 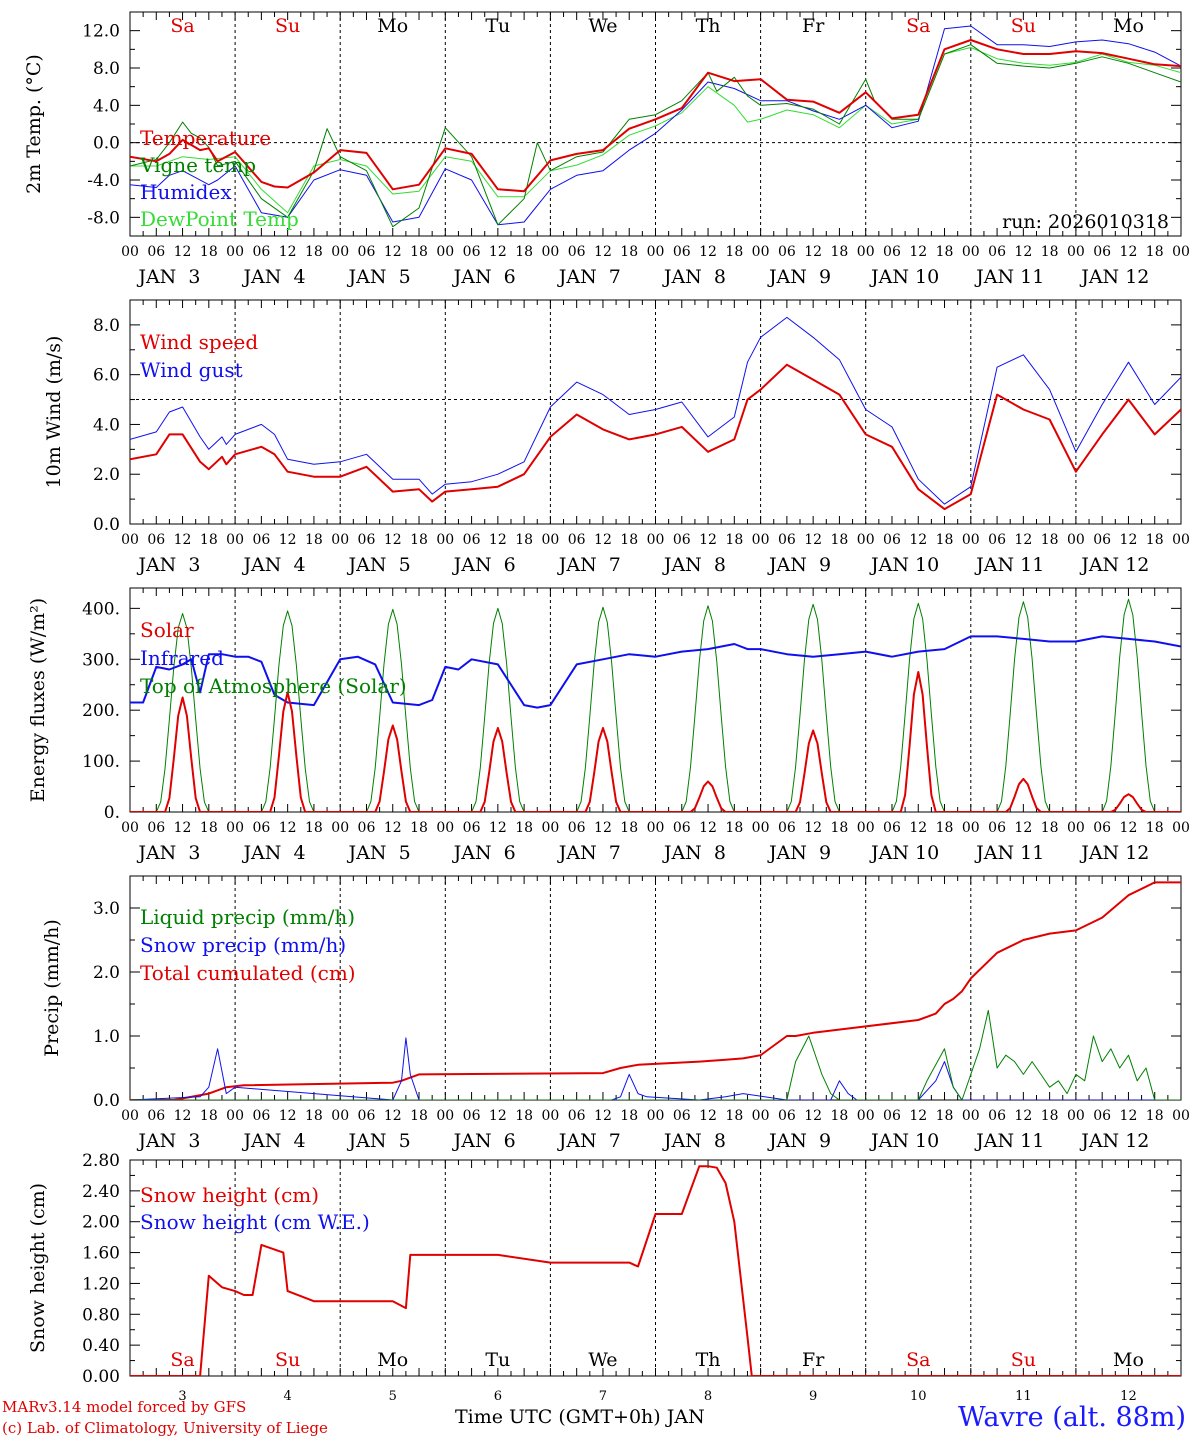 What do you see at coordinates (182, 1396) in the screenshot?
I see `day-number-label: 3` at bounding box center [182, 1396].